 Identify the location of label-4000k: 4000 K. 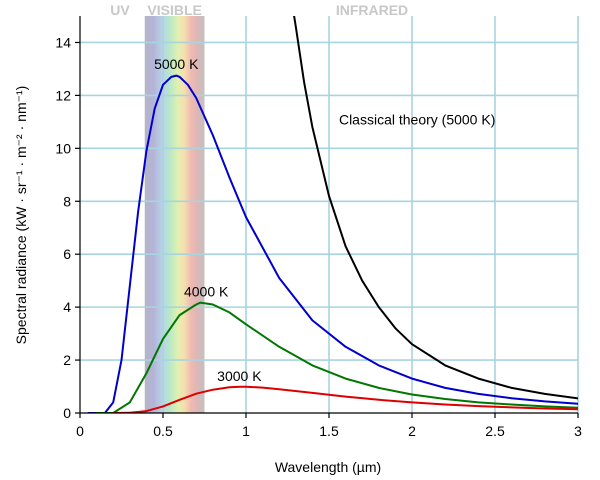
(206, 292).